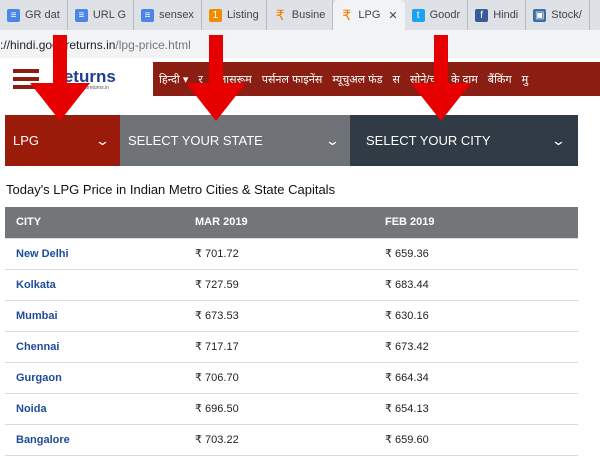 Image resolution: width=600 pixels, height=456 pixels. What do you see at coordinates (396, 79) in the screenshot?
I see `nav-link: स` at bounding box center [396, 79].